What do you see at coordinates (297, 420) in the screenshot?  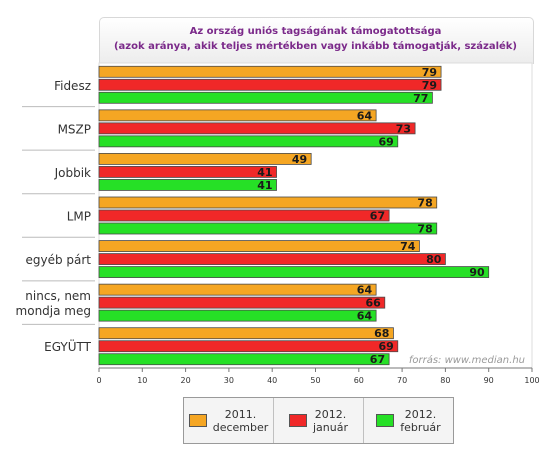 I see `legend-swatch-januar` at bounding box center [297, 420].